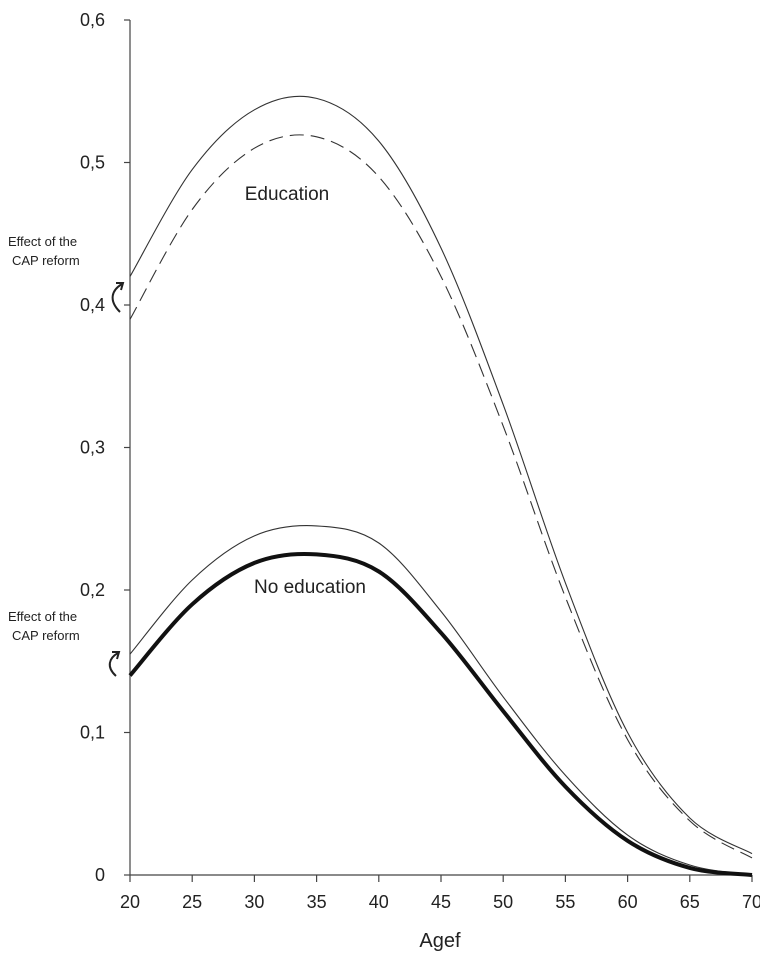 Image resolution: width=760 pixels, height=956 pixels. Describe the element at coordinates (130, 902) in the screenshot. I see `x-tick-label: 20` at that location.